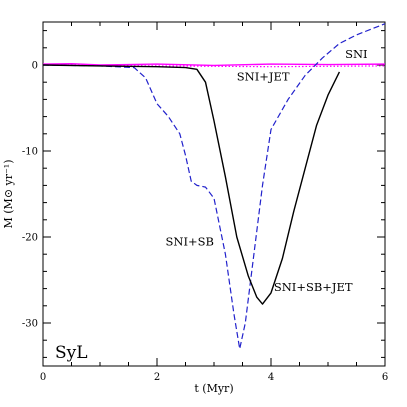 This screenshot has height=407, width=407. I want to click on x-axis-label: t (Myr), so click(213, 388).